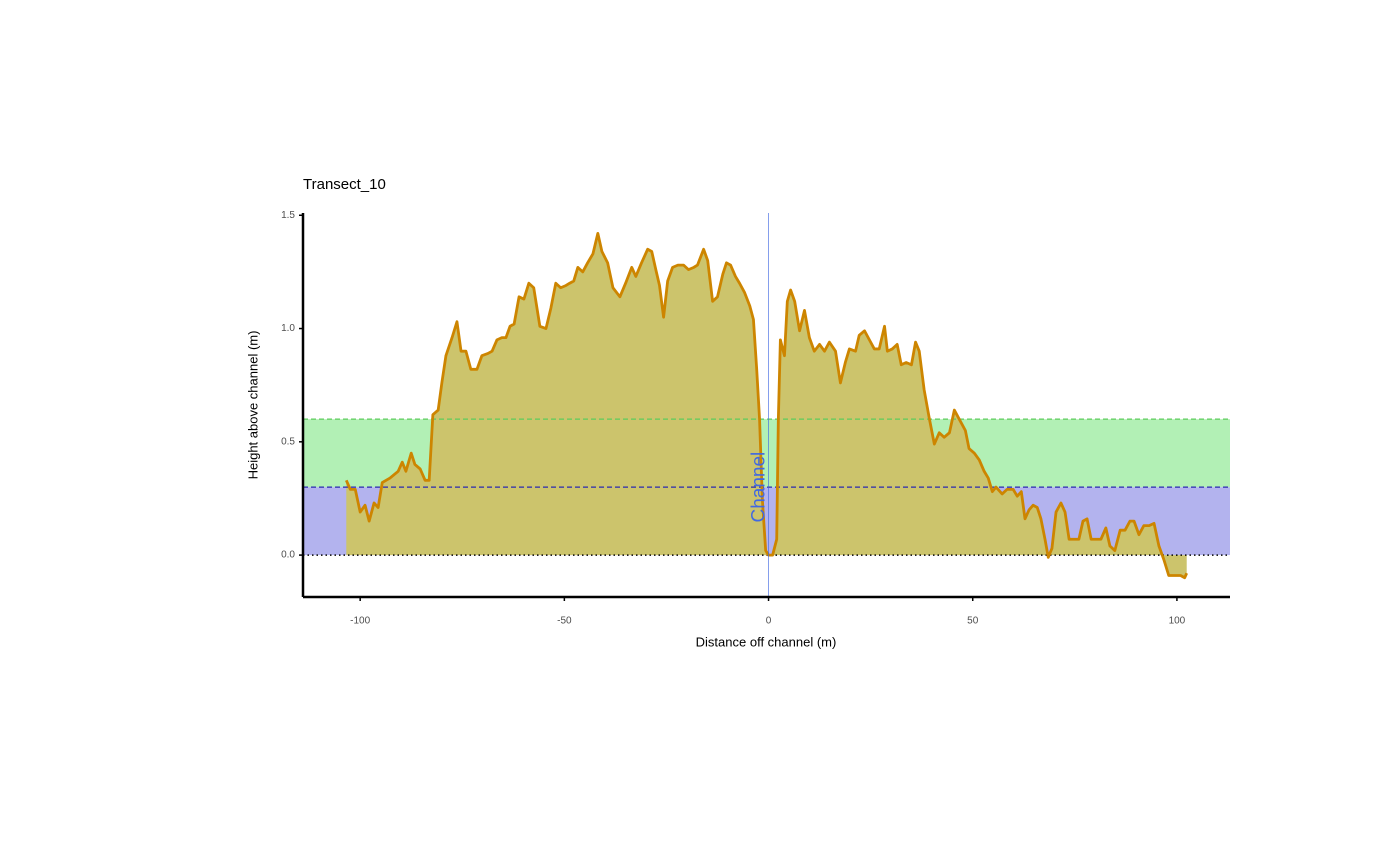 The image size is (1400, 865). What do you see at coordinates (288, 215) in the screenshot?
I see `y-tick-label: 1.5` at bounding box center [288, 215].